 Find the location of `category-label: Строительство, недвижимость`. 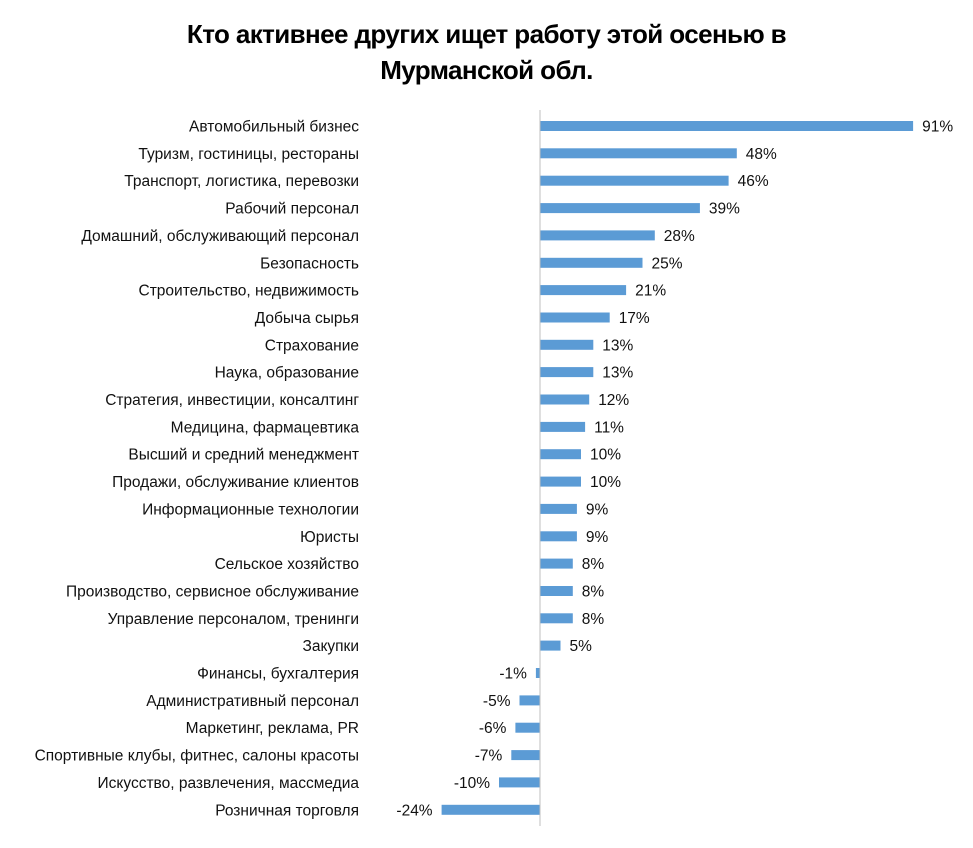

category-label: Строительство, недвижимость is located at coordinates (249, 291).